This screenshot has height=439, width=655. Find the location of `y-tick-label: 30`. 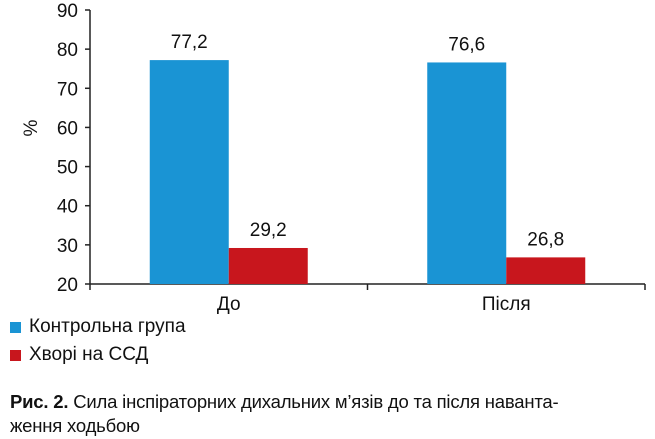

y-tick-label: 30 is located at coordinates (67, 246).